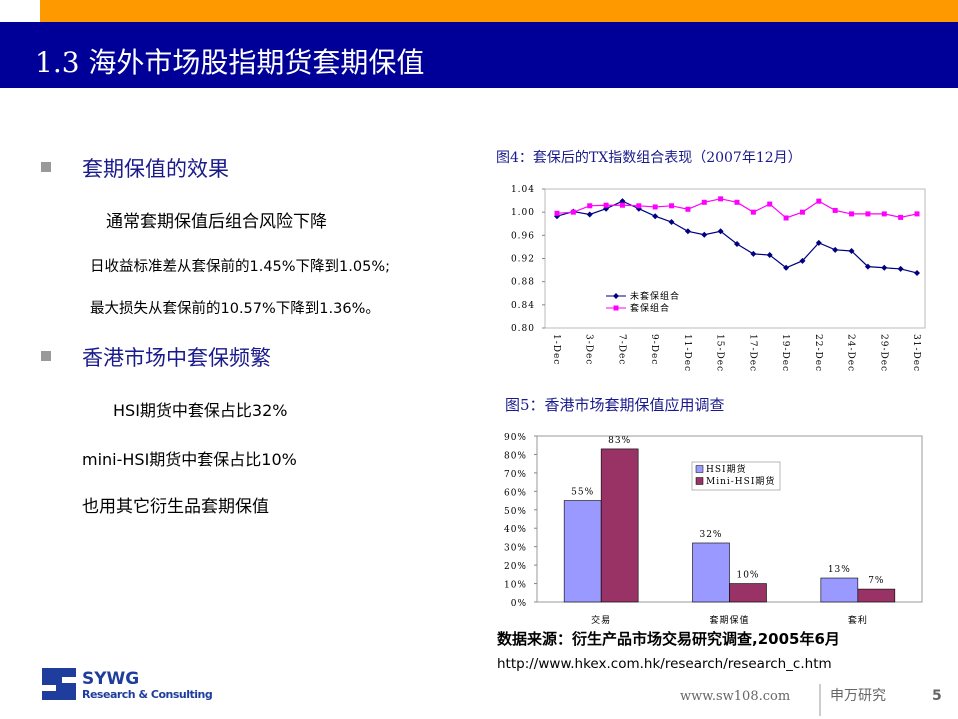  What do you see at coordinates (515, 530) in the screenshot?
I see `y-tick-label: 40%` at bounding box center [515, 530].